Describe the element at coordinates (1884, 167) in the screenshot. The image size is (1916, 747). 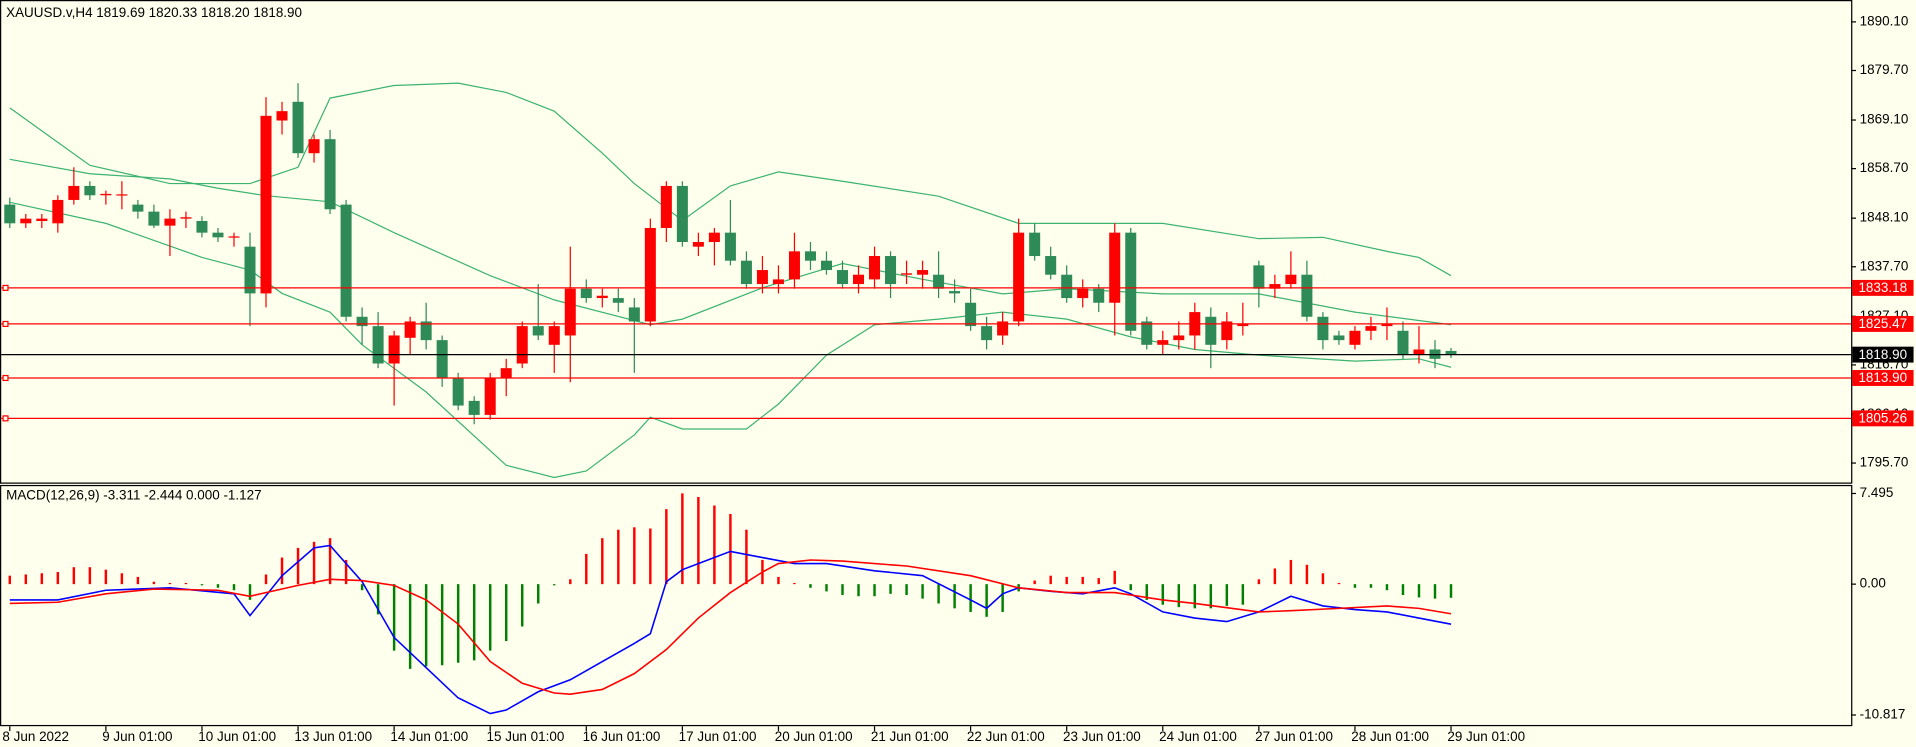
I see `y-tick-label: 1858.70` at that location.